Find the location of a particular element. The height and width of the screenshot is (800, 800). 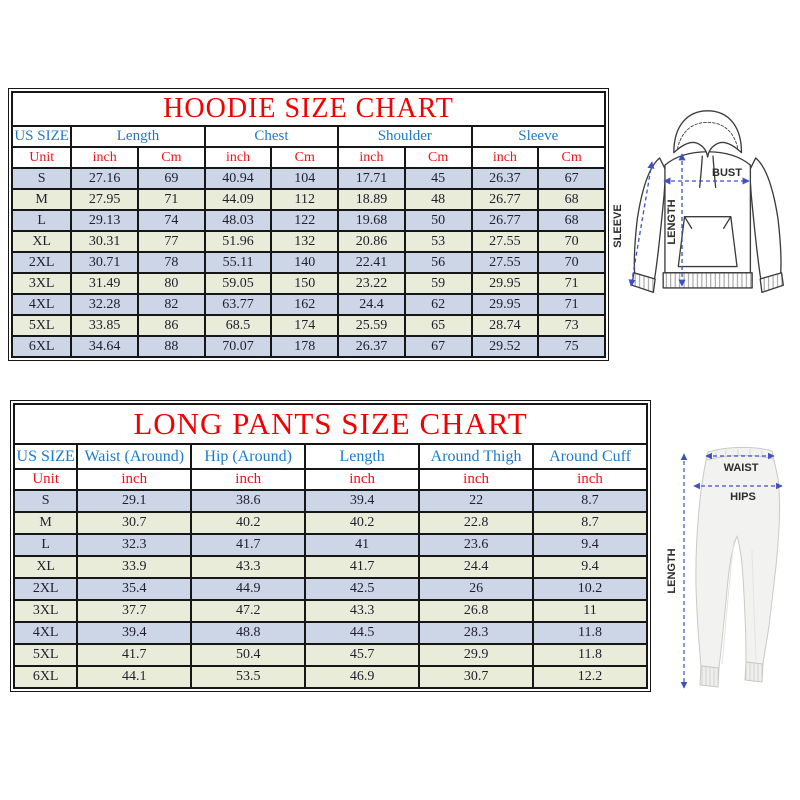

pants-length-label: LENGTH is located at coordinates (672, 570).